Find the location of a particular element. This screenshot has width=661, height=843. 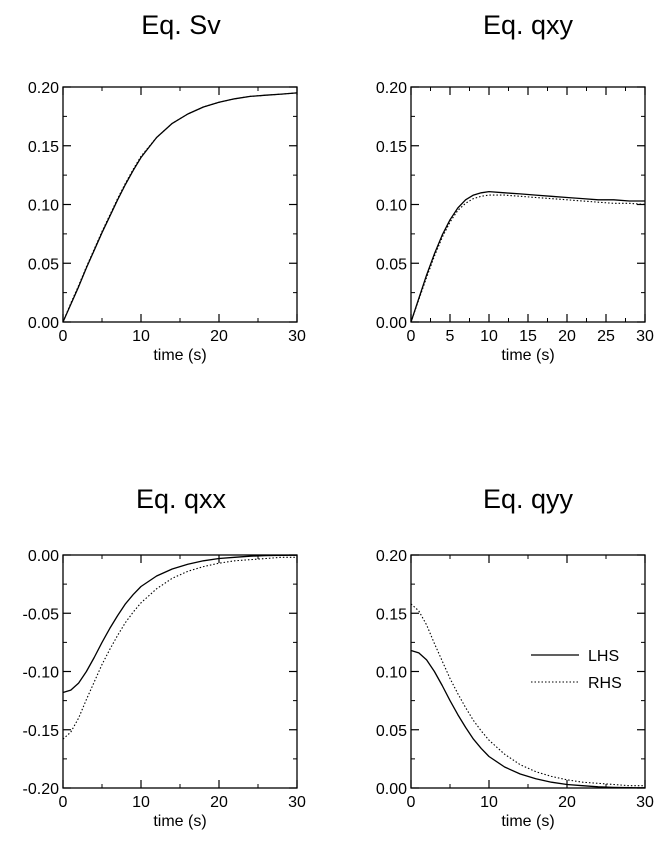

x-tick-label: 5 is located at coordinates (450, 336).